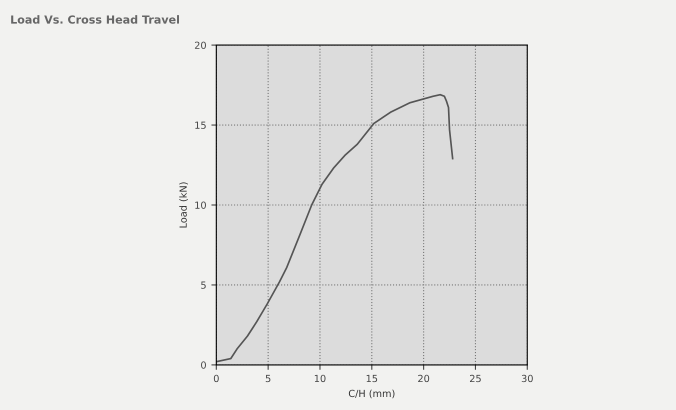  Describe the element at coordinates (527, 378) in the screenshot. I see `x-tick-label: 30` at that location.